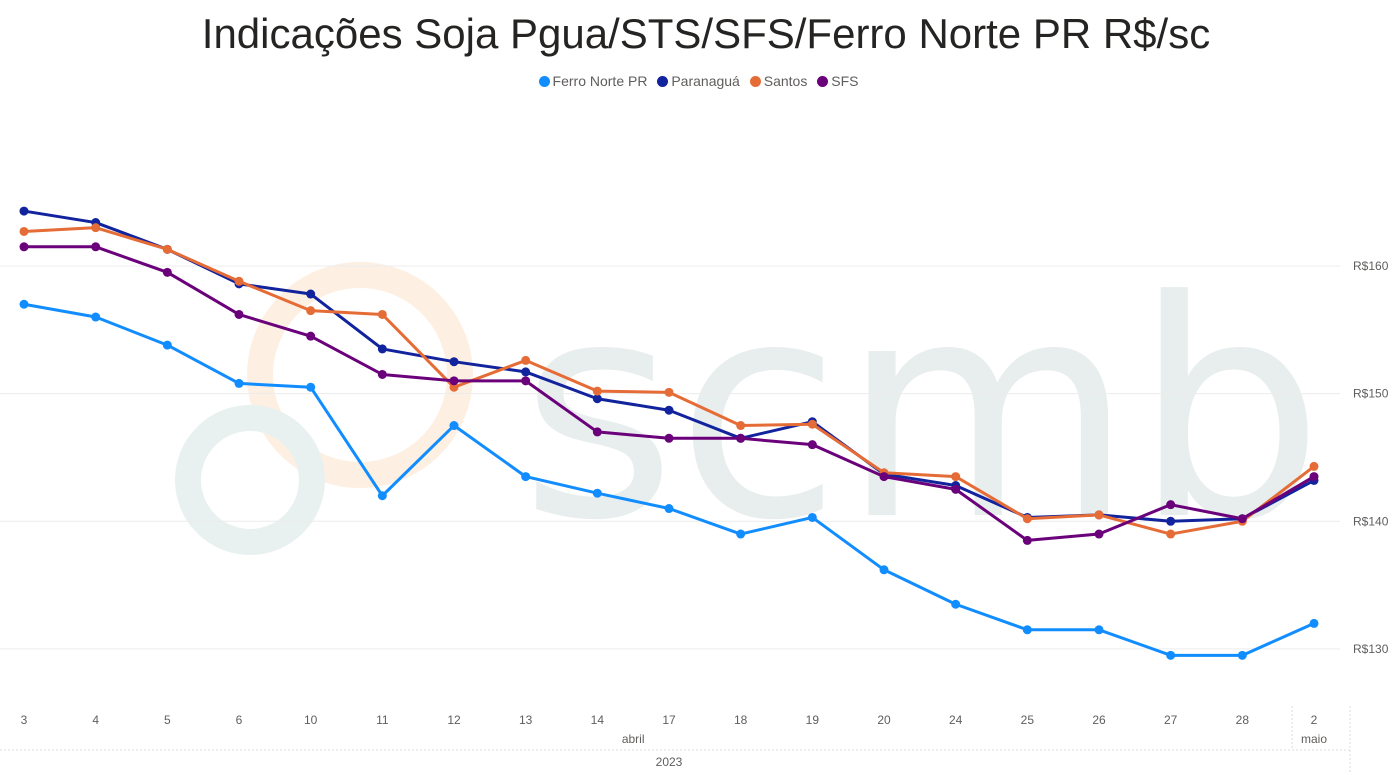  What do you see at coordinates (663, 81) in the screenshot?
I see `legend-marker-paranagua` at bounding box center [663, 81].